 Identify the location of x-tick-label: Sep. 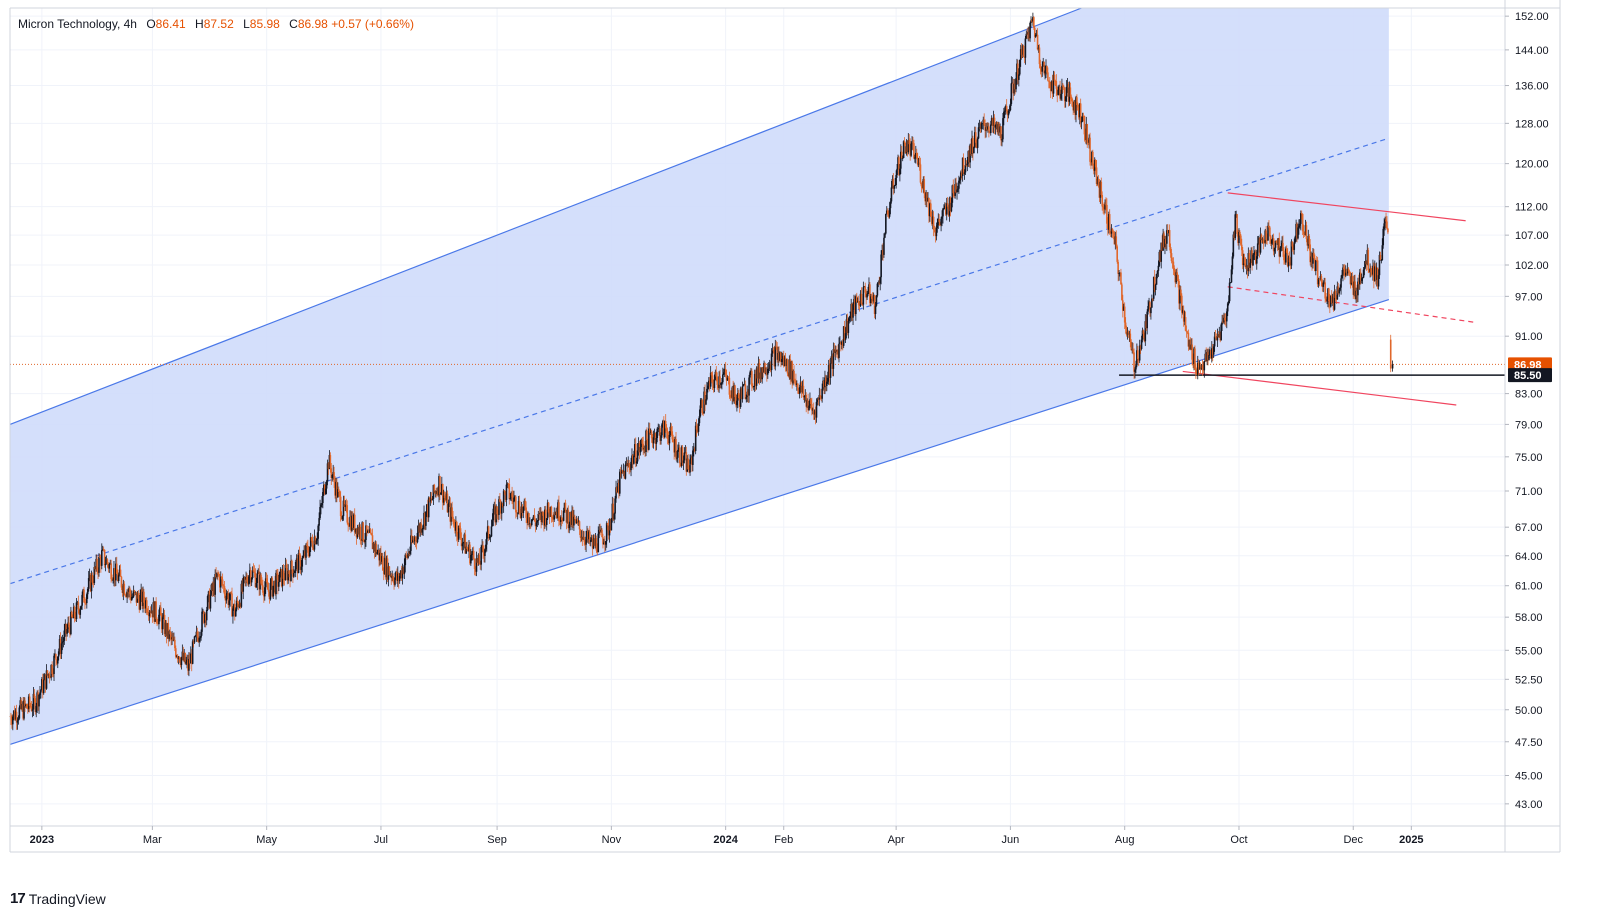
(497, 840).